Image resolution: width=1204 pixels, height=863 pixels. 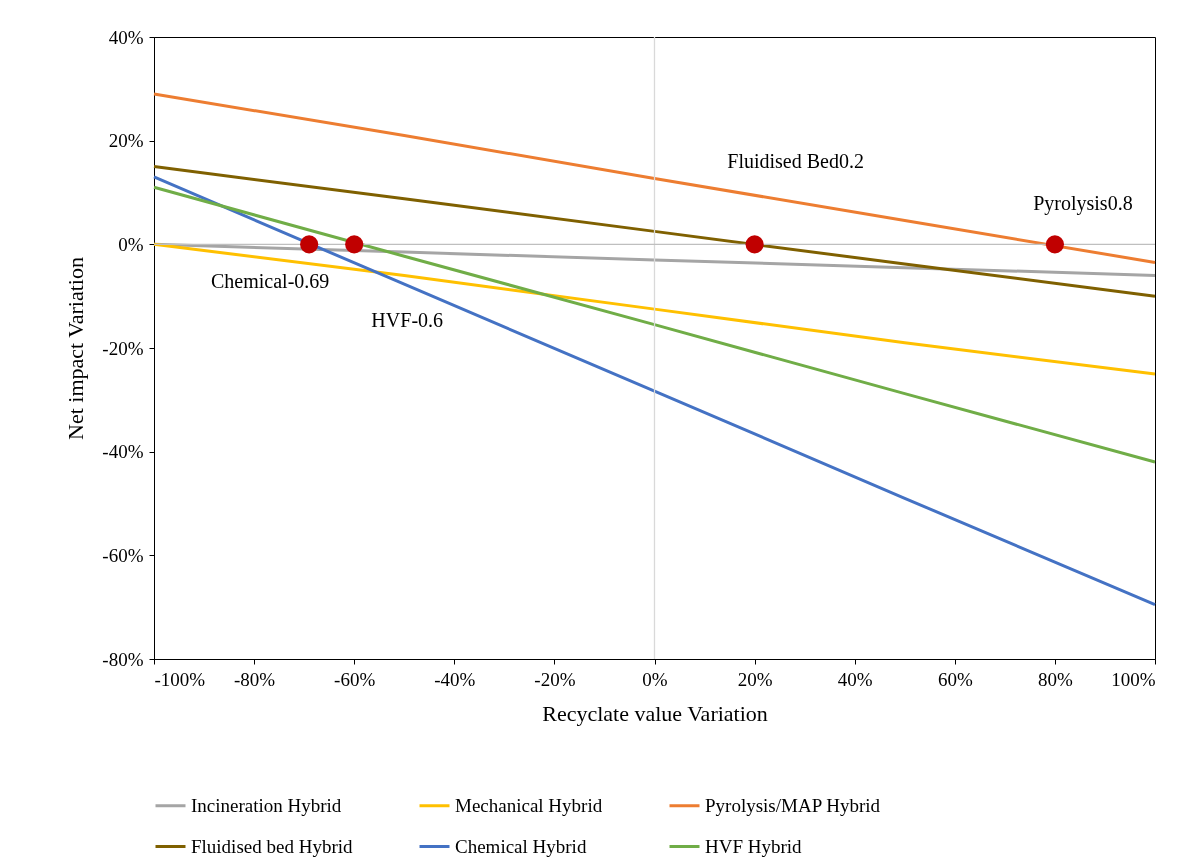 I want to click on x-tick-label: 100%, so click(x=1133, y=679).